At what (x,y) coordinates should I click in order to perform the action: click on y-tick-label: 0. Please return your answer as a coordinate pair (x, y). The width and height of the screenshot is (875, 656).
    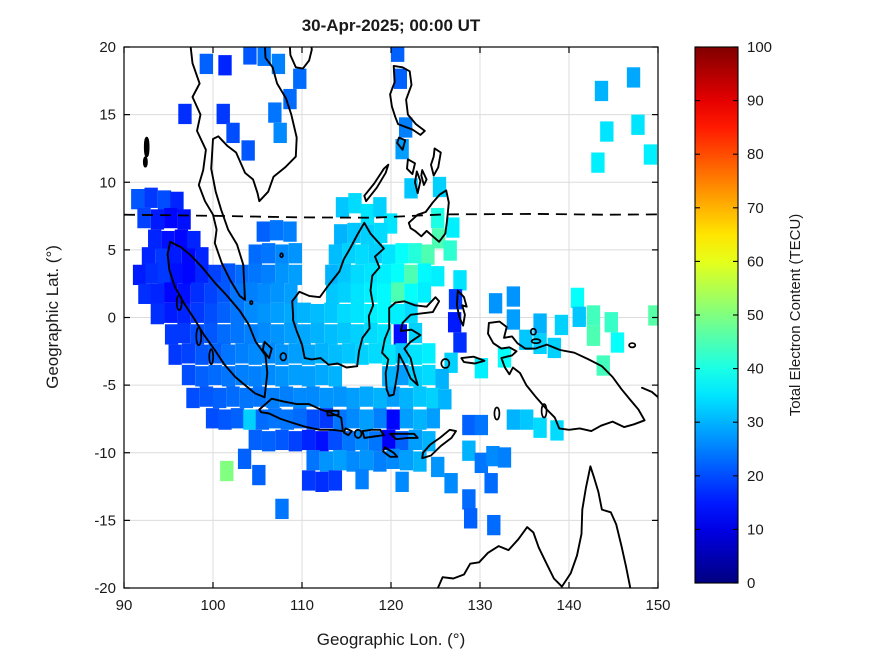
    Looking at the image, I should click on (112, 318).